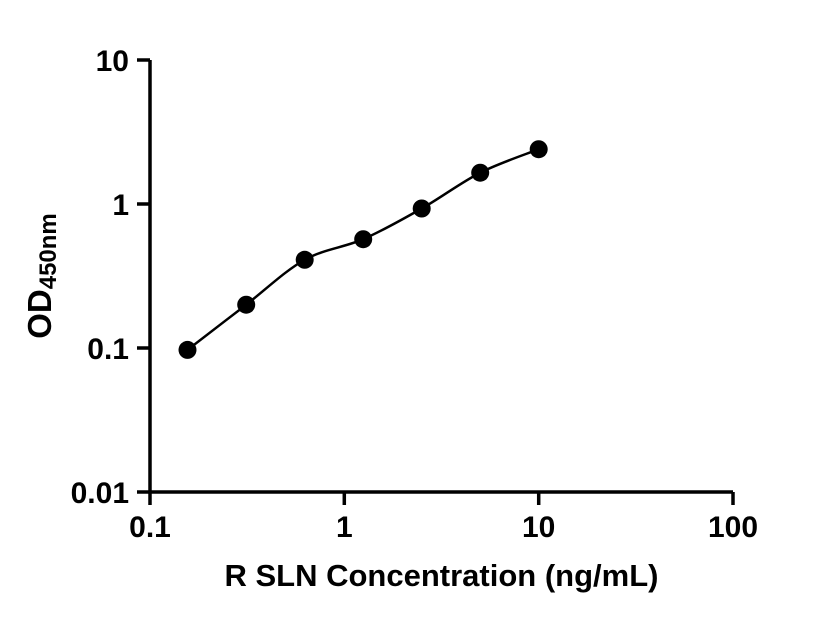  Describe the element at coordinates (733, 527) in the screenshot. I see `x-tick-label: 100` at that location.